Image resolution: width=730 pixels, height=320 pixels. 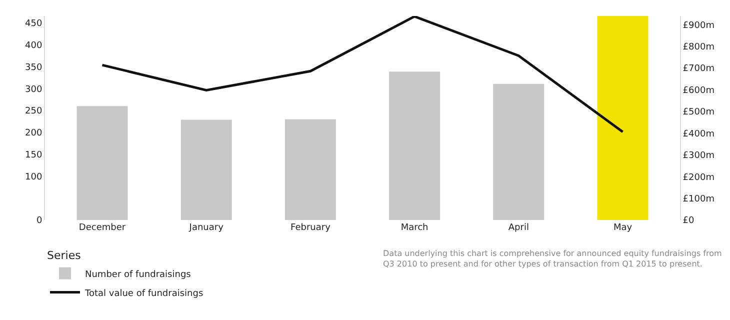 What do you see at coordinates (698, 113) in the screenshot?
I see `y2-tick-label: £500m` at bounding box center [698, 113].